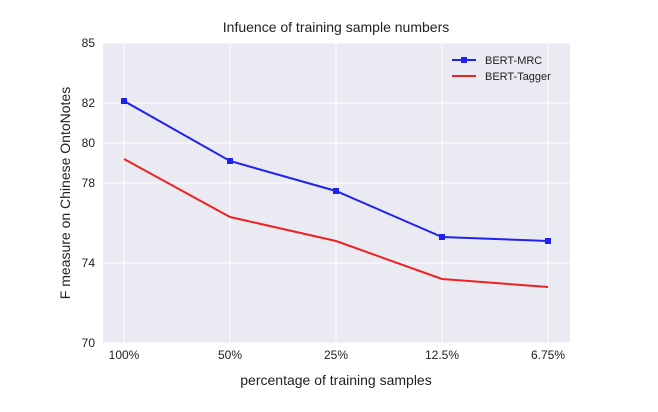 The width and height of the screenshot is (658, 412). Describe the element at coordinates (548, 355) in the screenshot. I see `x-tick-label: 6.75%` at that location.